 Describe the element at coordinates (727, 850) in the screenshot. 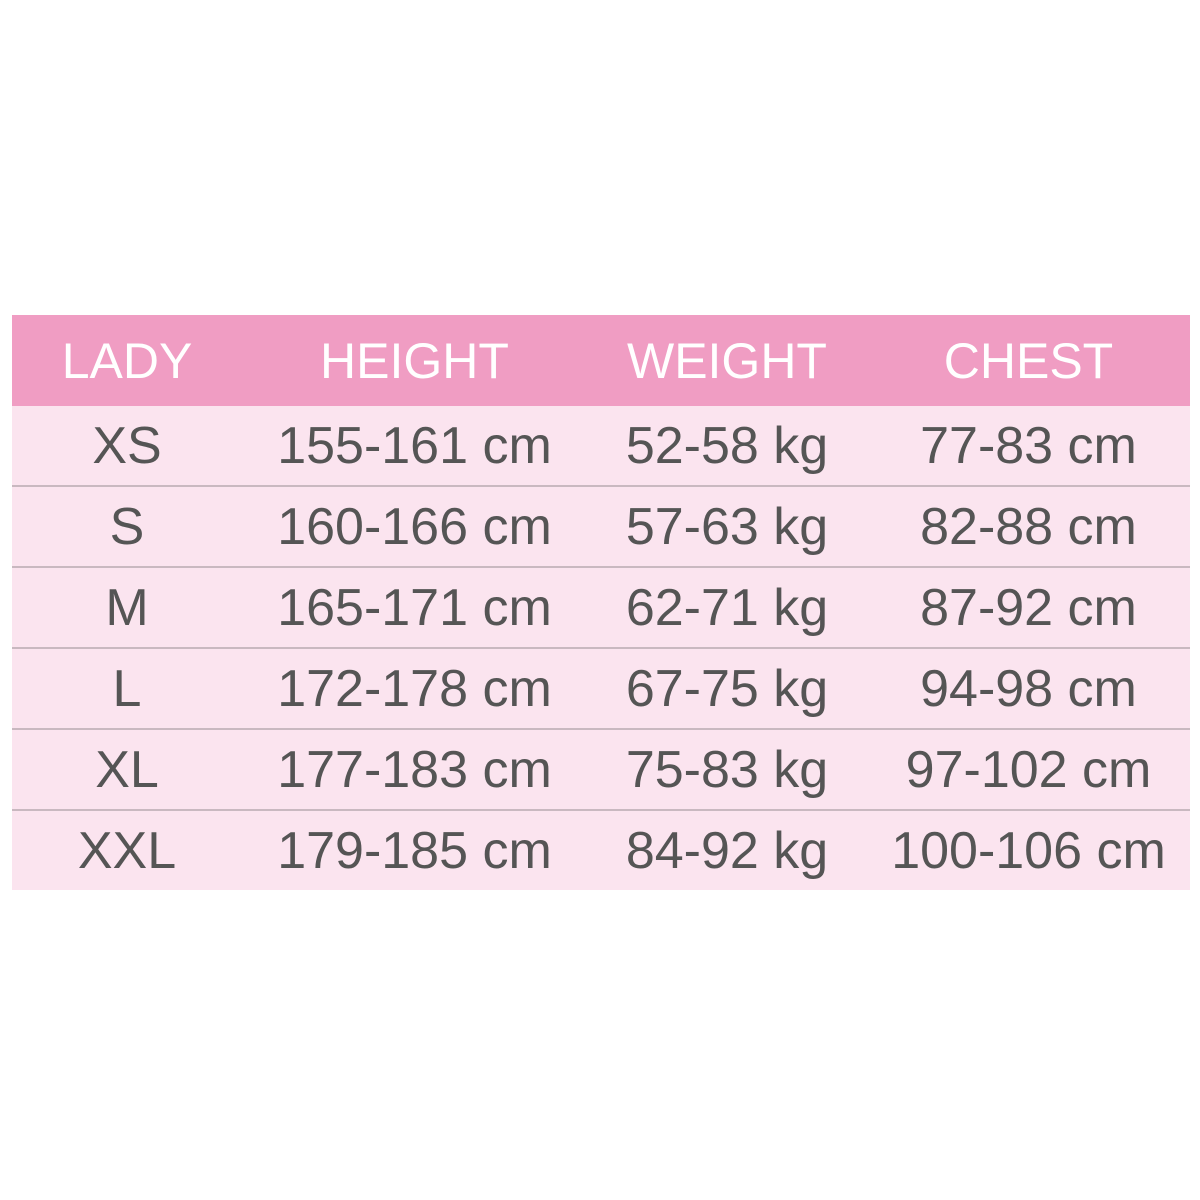

I see `cell-weight: 84-92 kg` at that location.